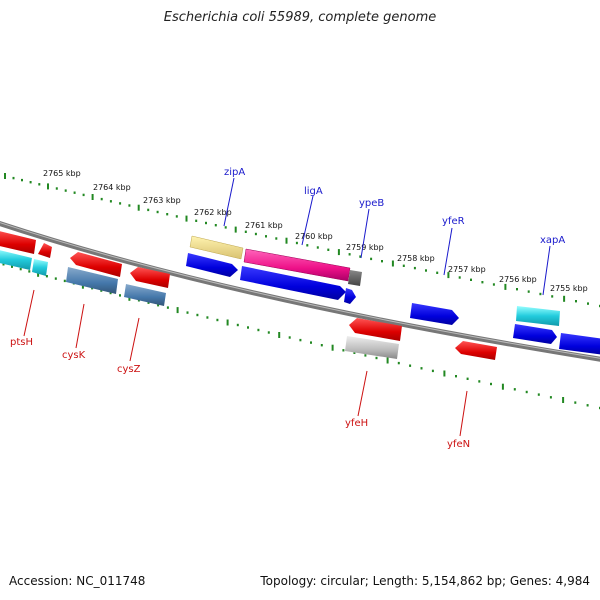 This screenshot has height=600, width=600. I want to click on reverse-gene-labels: ptsH cysK cysZ yfeH yfeN, so click(240, 393).